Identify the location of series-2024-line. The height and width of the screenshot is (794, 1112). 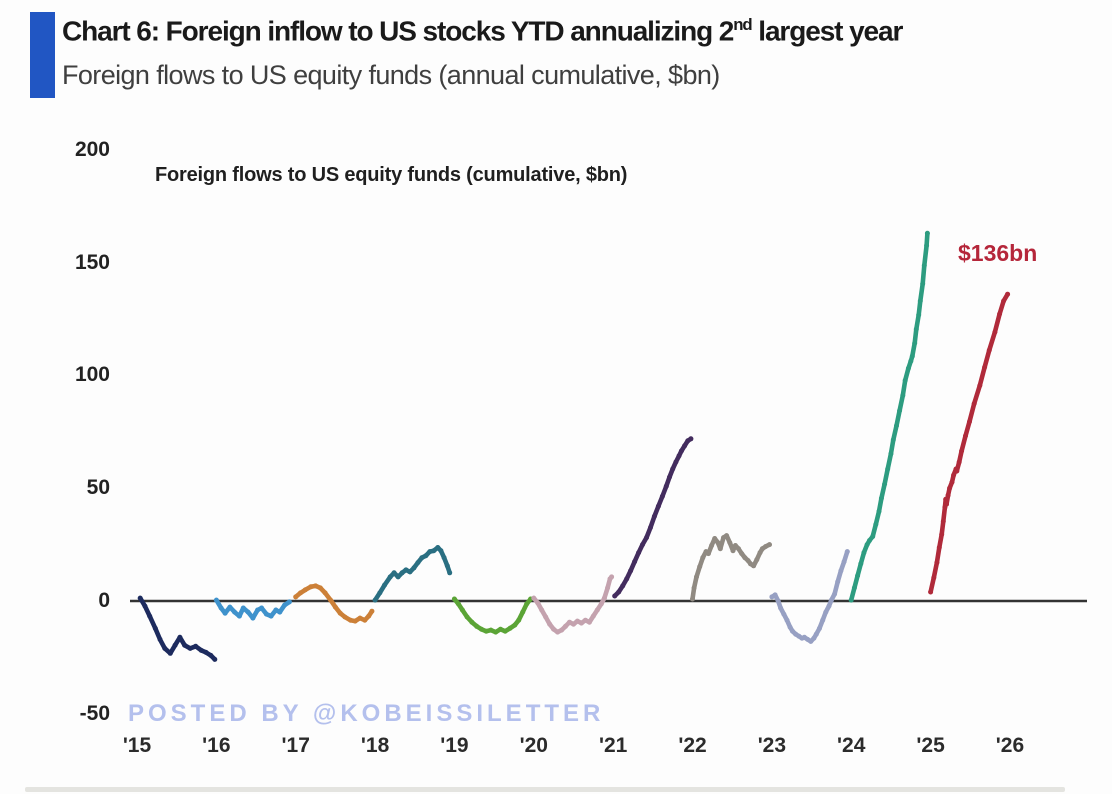
(889, 417).